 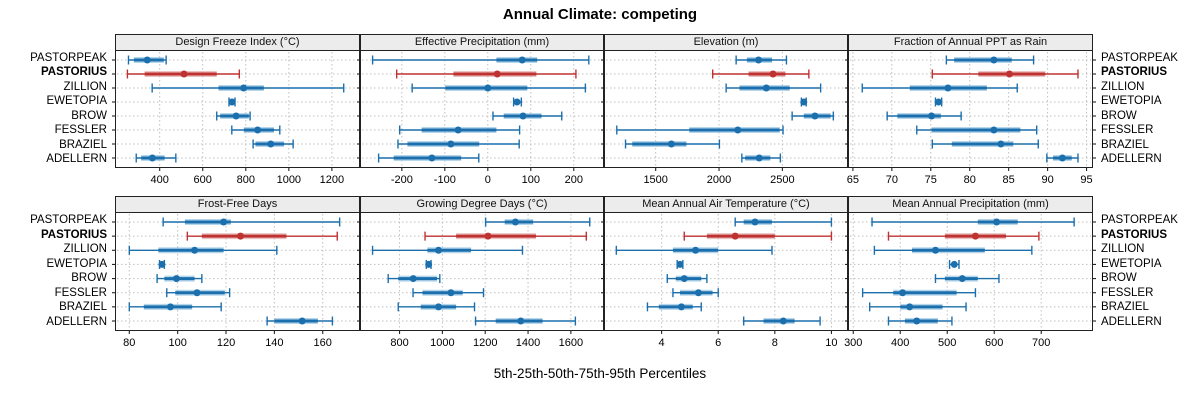 I want to click on svg-text: 1600, so click(x=571, y=343).